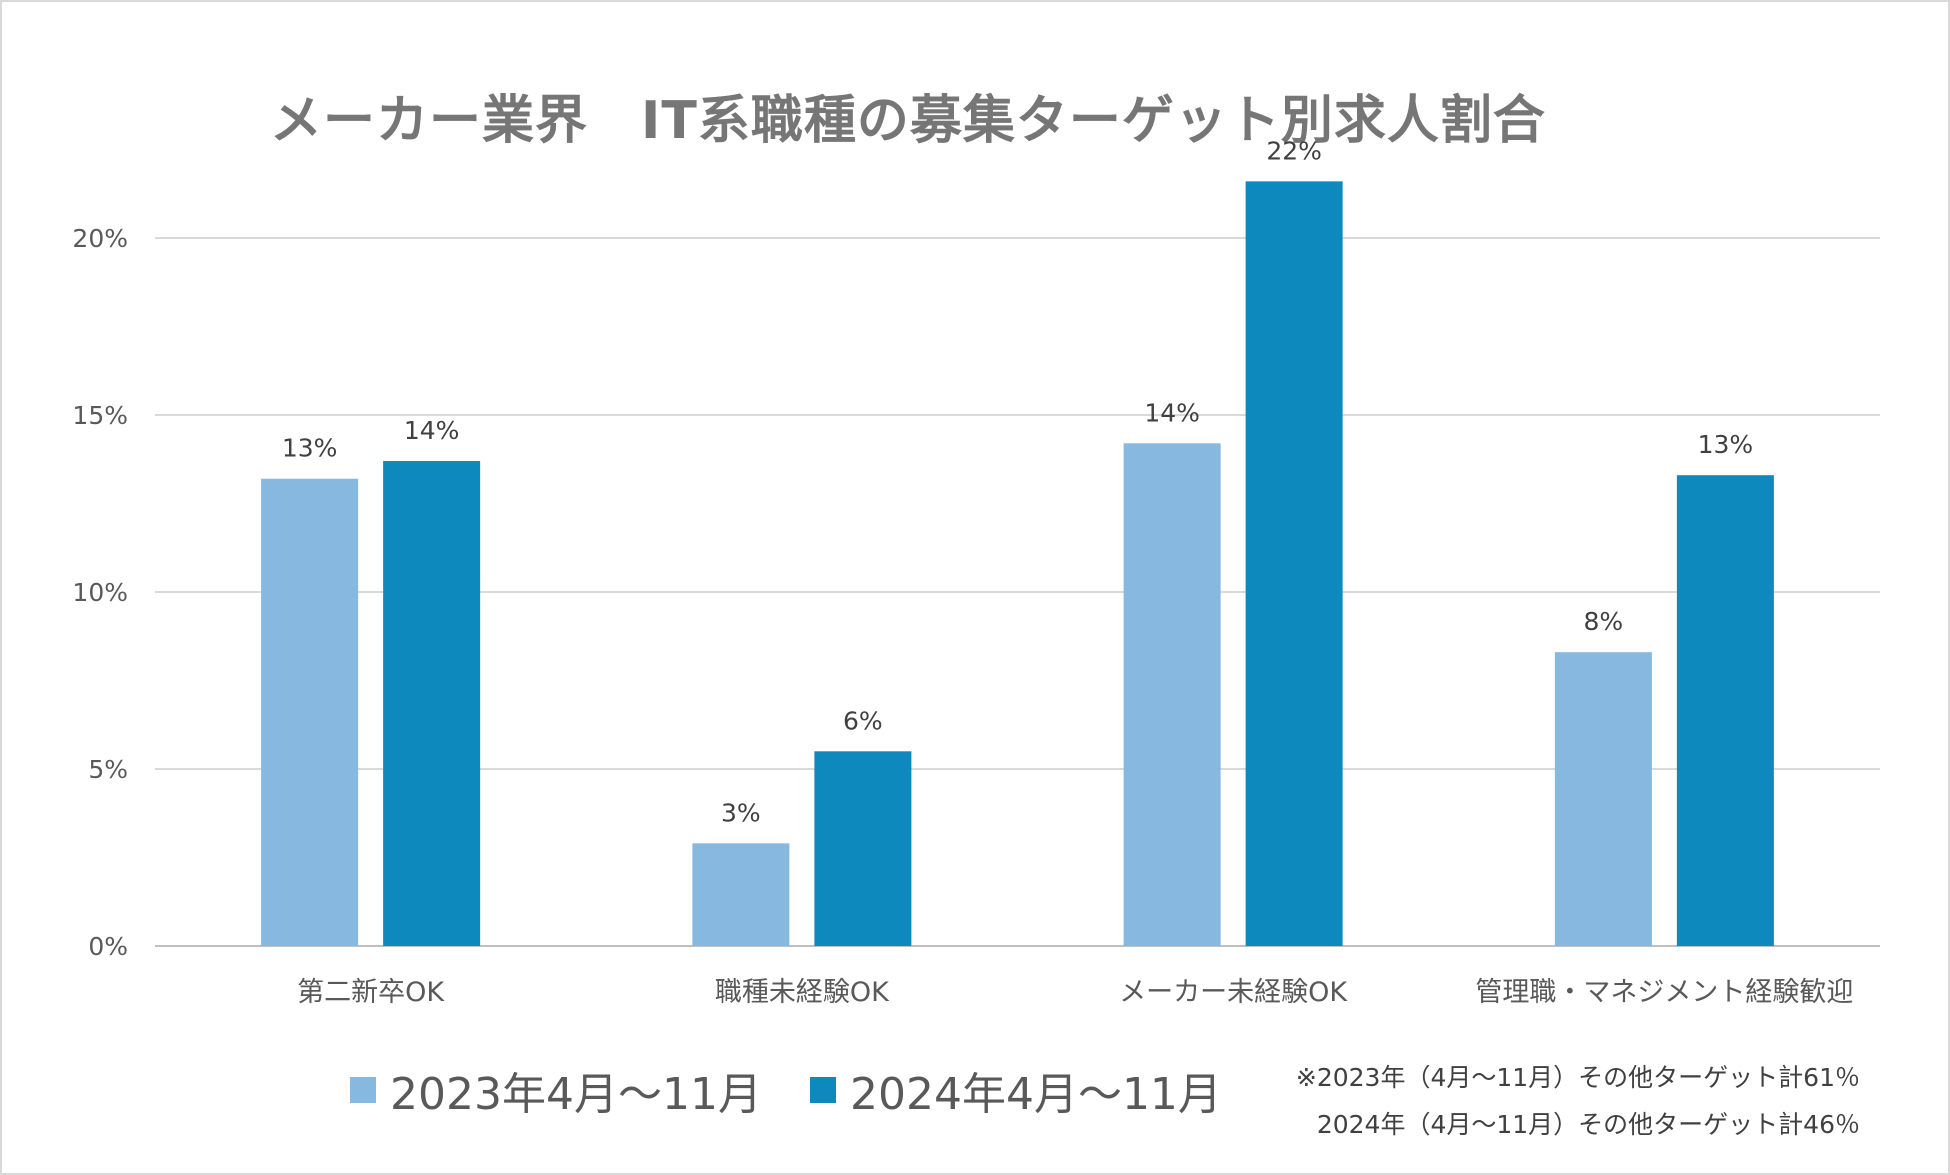  Describe the element at coordinates (108, 769) in the screenshot. I see `y-tick-label: 5%` at that location.